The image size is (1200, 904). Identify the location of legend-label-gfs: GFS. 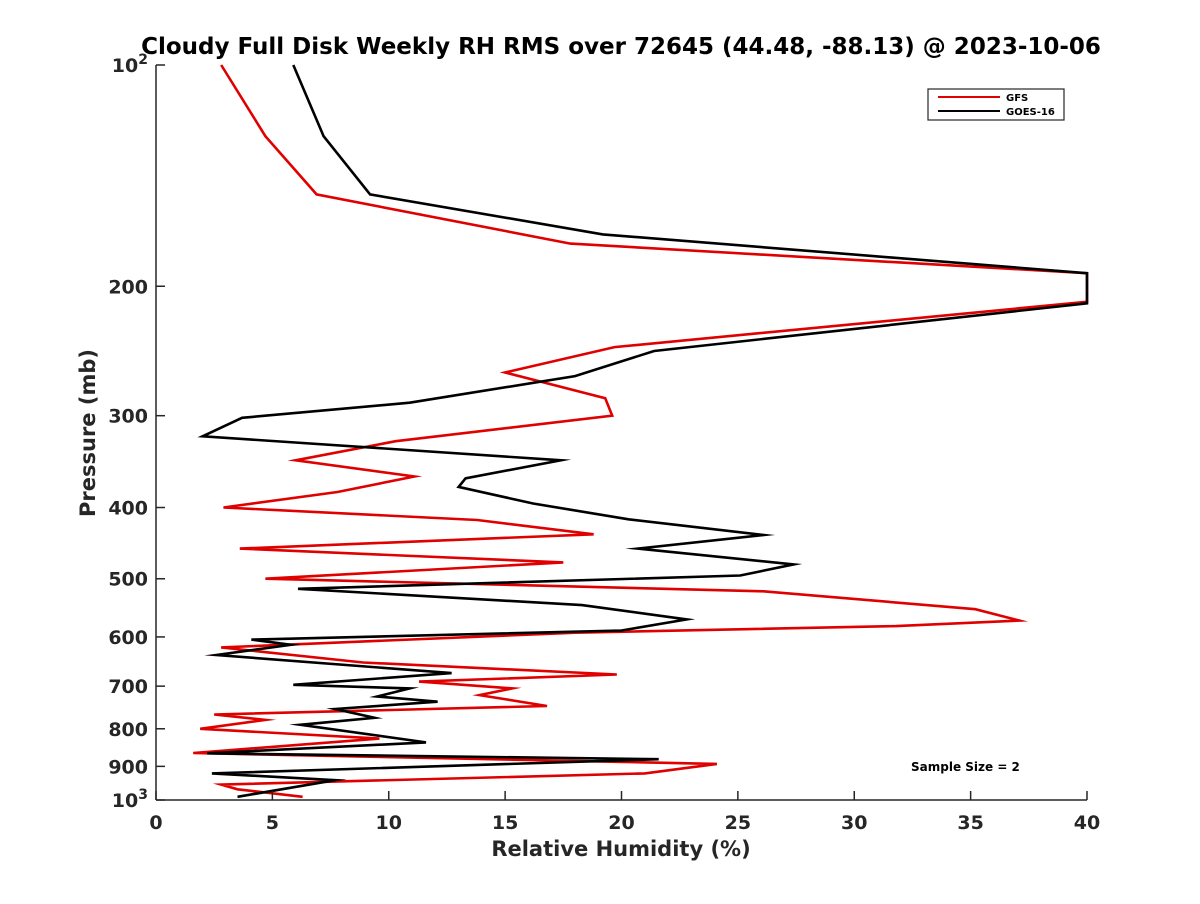
(1017, 98).